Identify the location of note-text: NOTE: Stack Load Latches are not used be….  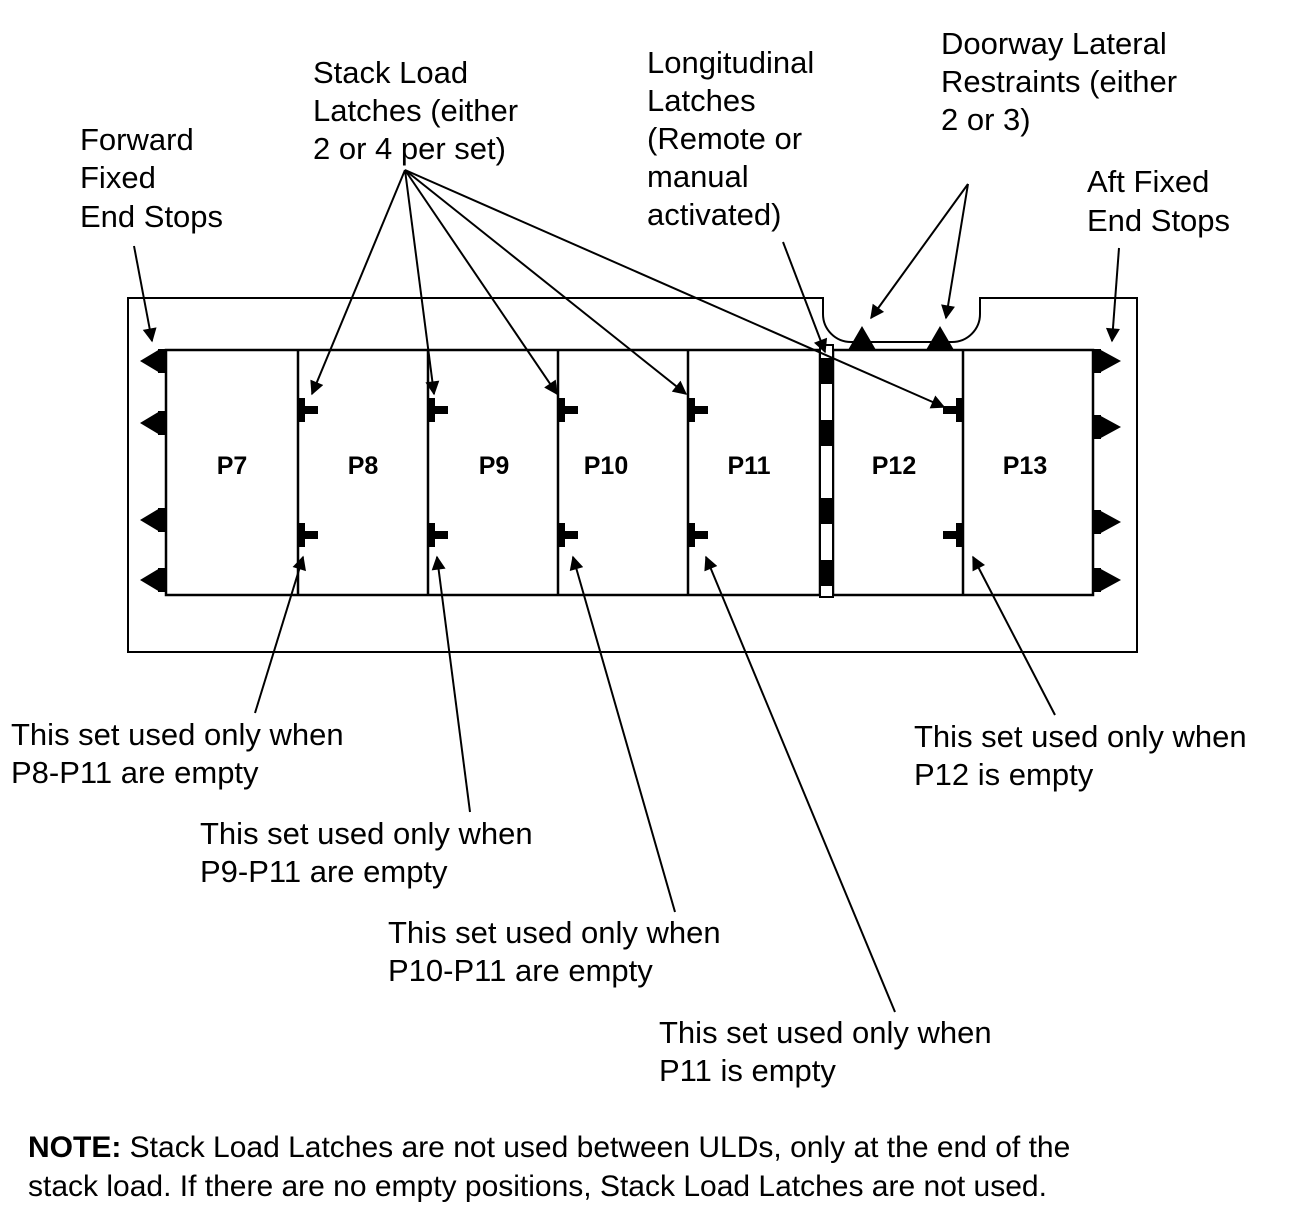
(658, 1167).